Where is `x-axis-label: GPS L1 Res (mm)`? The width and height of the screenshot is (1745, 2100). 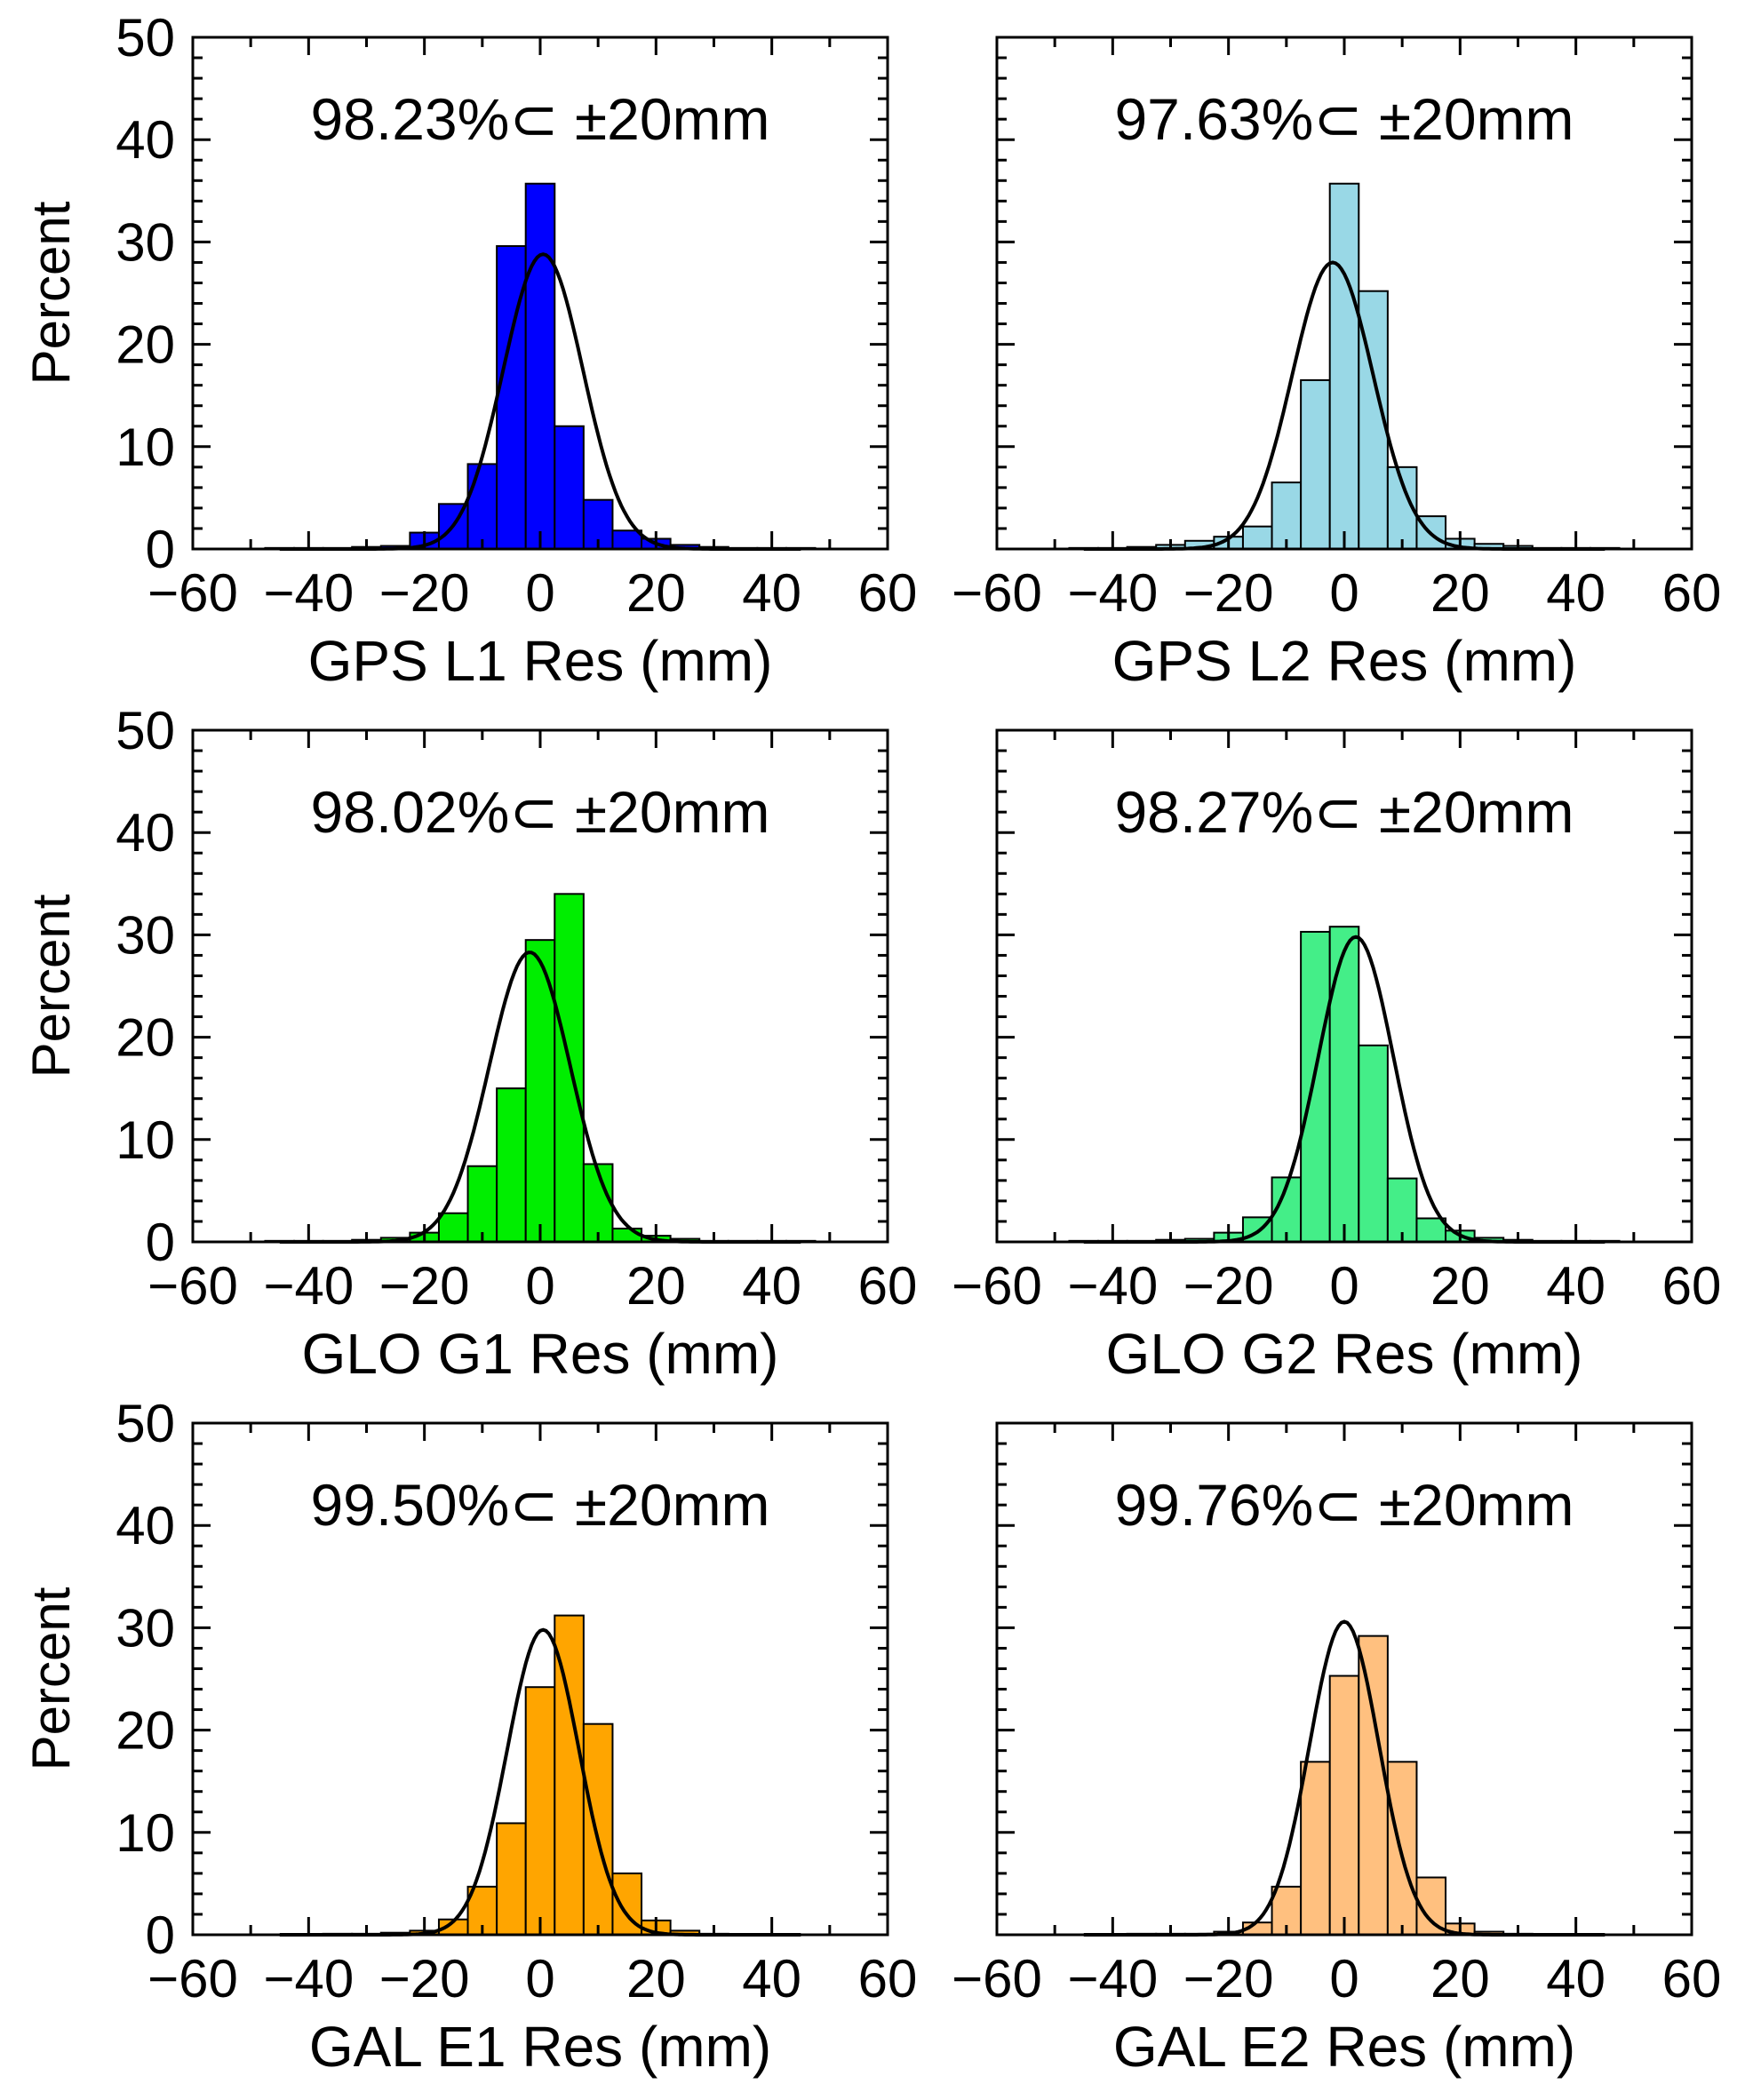 x-axis-label: GPS L1 Res (mm) is located at coordinates (540, 661).